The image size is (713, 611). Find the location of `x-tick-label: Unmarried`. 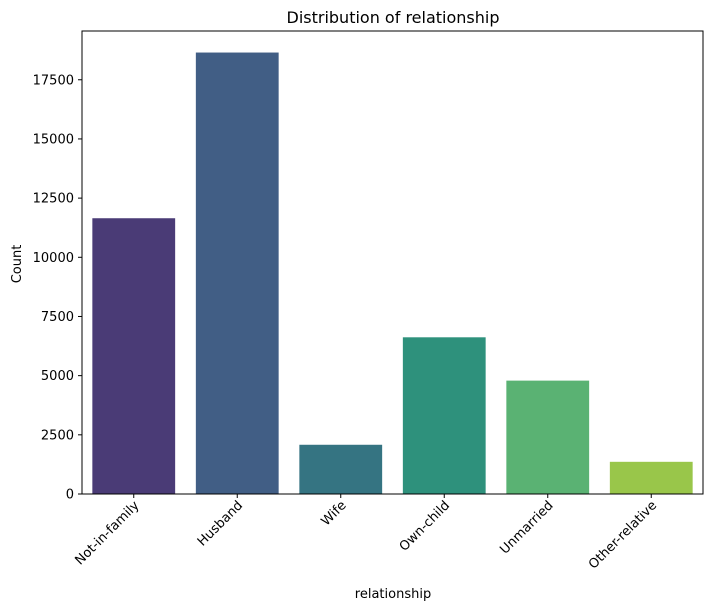

x-tick-label: Unmarried is located at coordinates (526, 527).